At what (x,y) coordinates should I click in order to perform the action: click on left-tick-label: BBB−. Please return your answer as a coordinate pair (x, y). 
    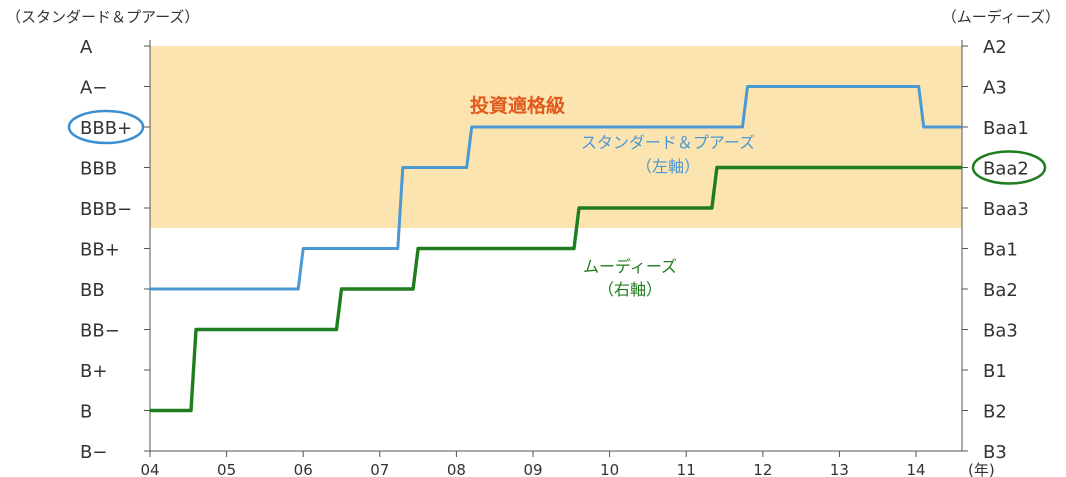
    Looking at the image, I should click on (106, 209).